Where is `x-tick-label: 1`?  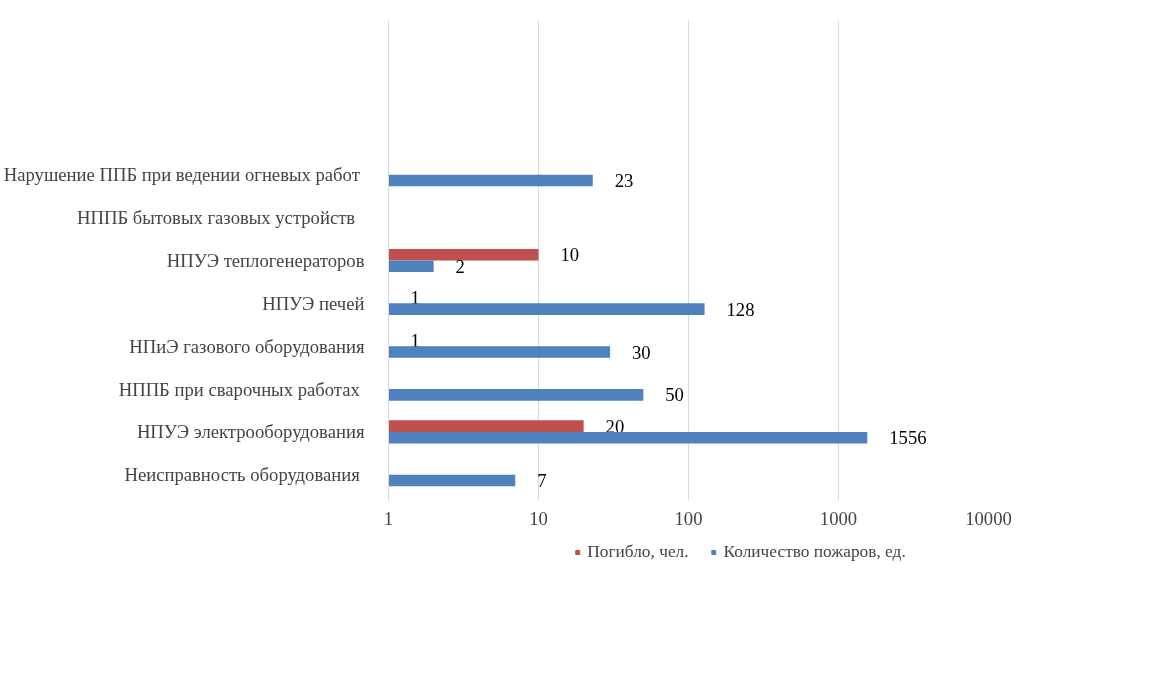 x-tick-label: 1 is located at coordinates (388, 518).